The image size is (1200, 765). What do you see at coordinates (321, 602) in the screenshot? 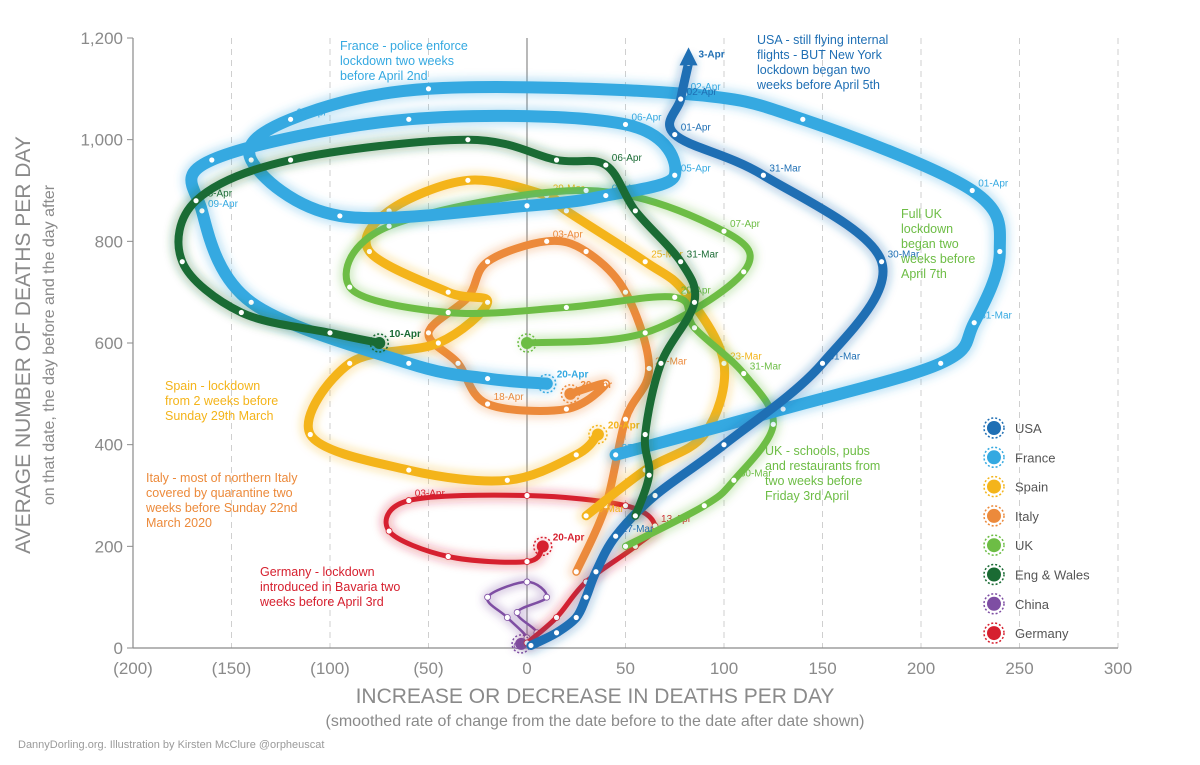
I see `annotation-line: weeks before April 3rd` at bounding box center [321, 602].